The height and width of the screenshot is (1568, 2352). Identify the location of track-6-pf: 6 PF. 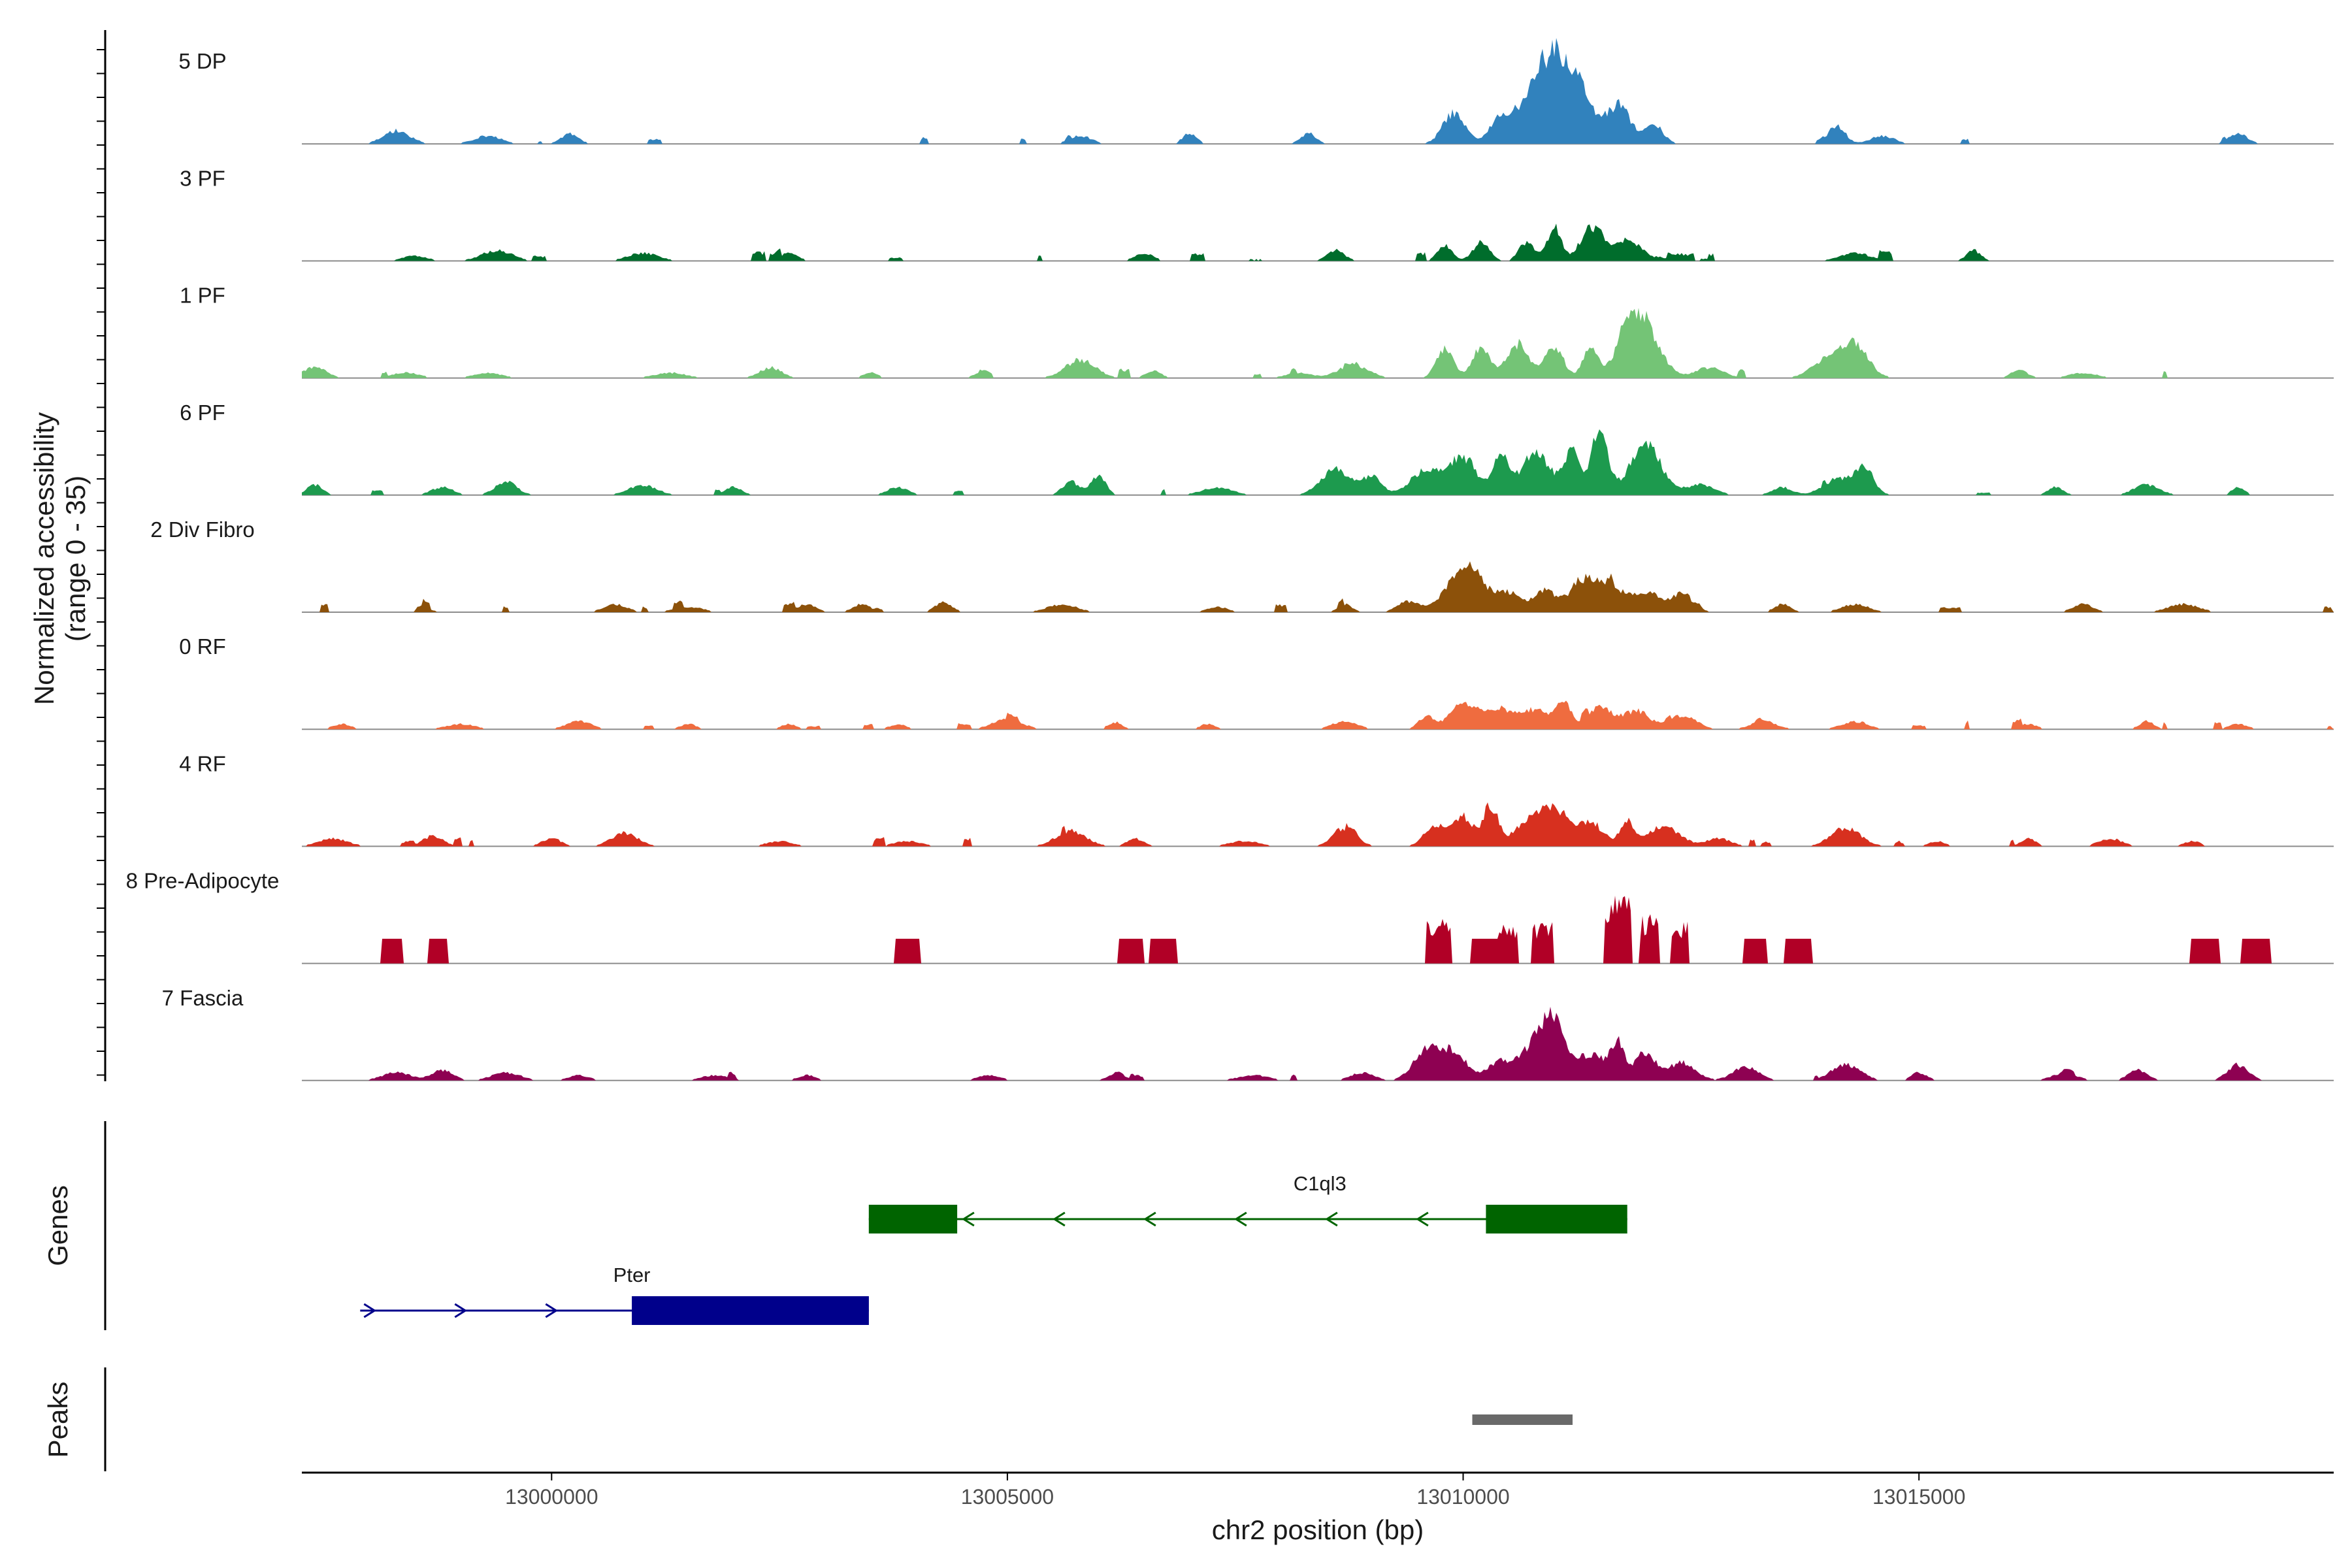
(1257, 448).